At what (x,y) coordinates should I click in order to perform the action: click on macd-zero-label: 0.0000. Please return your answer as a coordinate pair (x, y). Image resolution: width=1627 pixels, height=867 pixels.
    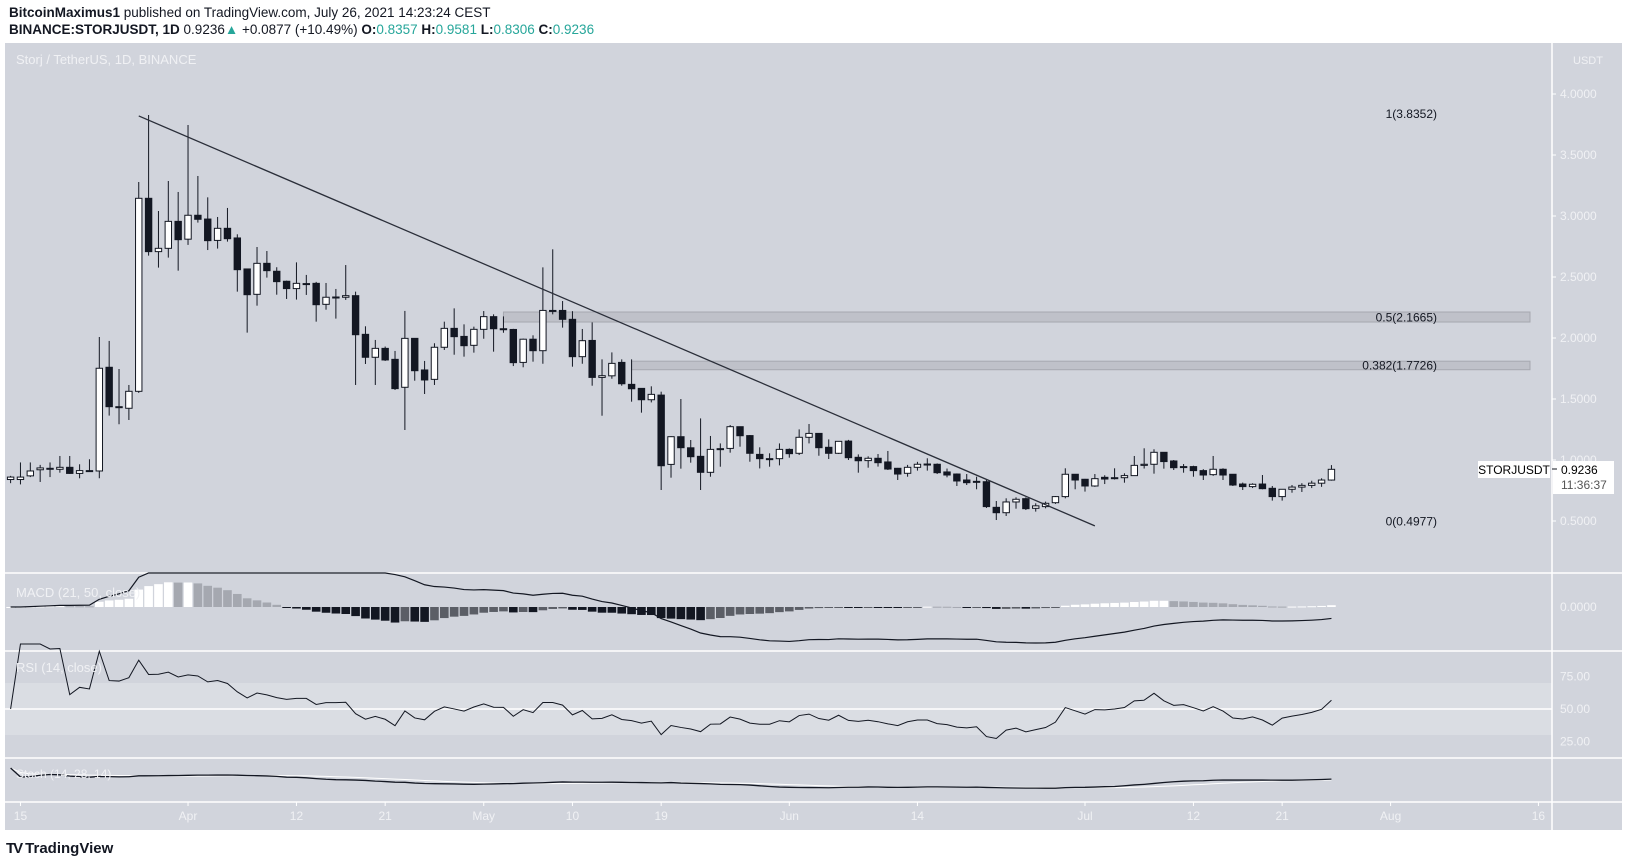
    Looking at the image, I should click on (1578, 607).